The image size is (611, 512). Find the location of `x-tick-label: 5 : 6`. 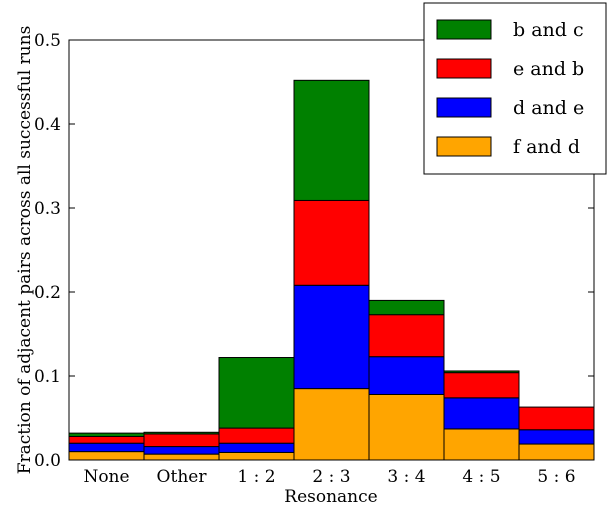

x-tick-label: 5 : 6 is located at coordinates (556, 477).